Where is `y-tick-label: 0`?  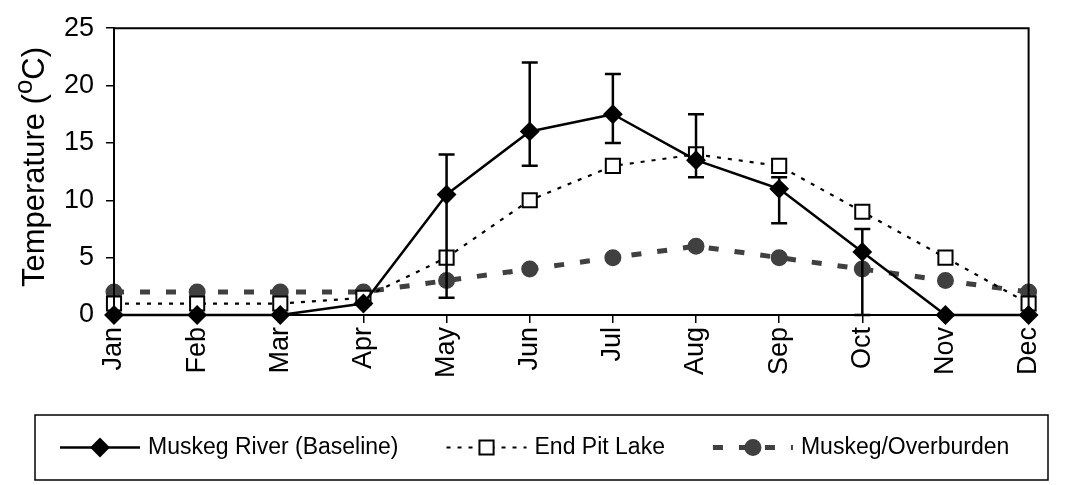 y-tick-label: 0 is located at coordinates (86, 313).